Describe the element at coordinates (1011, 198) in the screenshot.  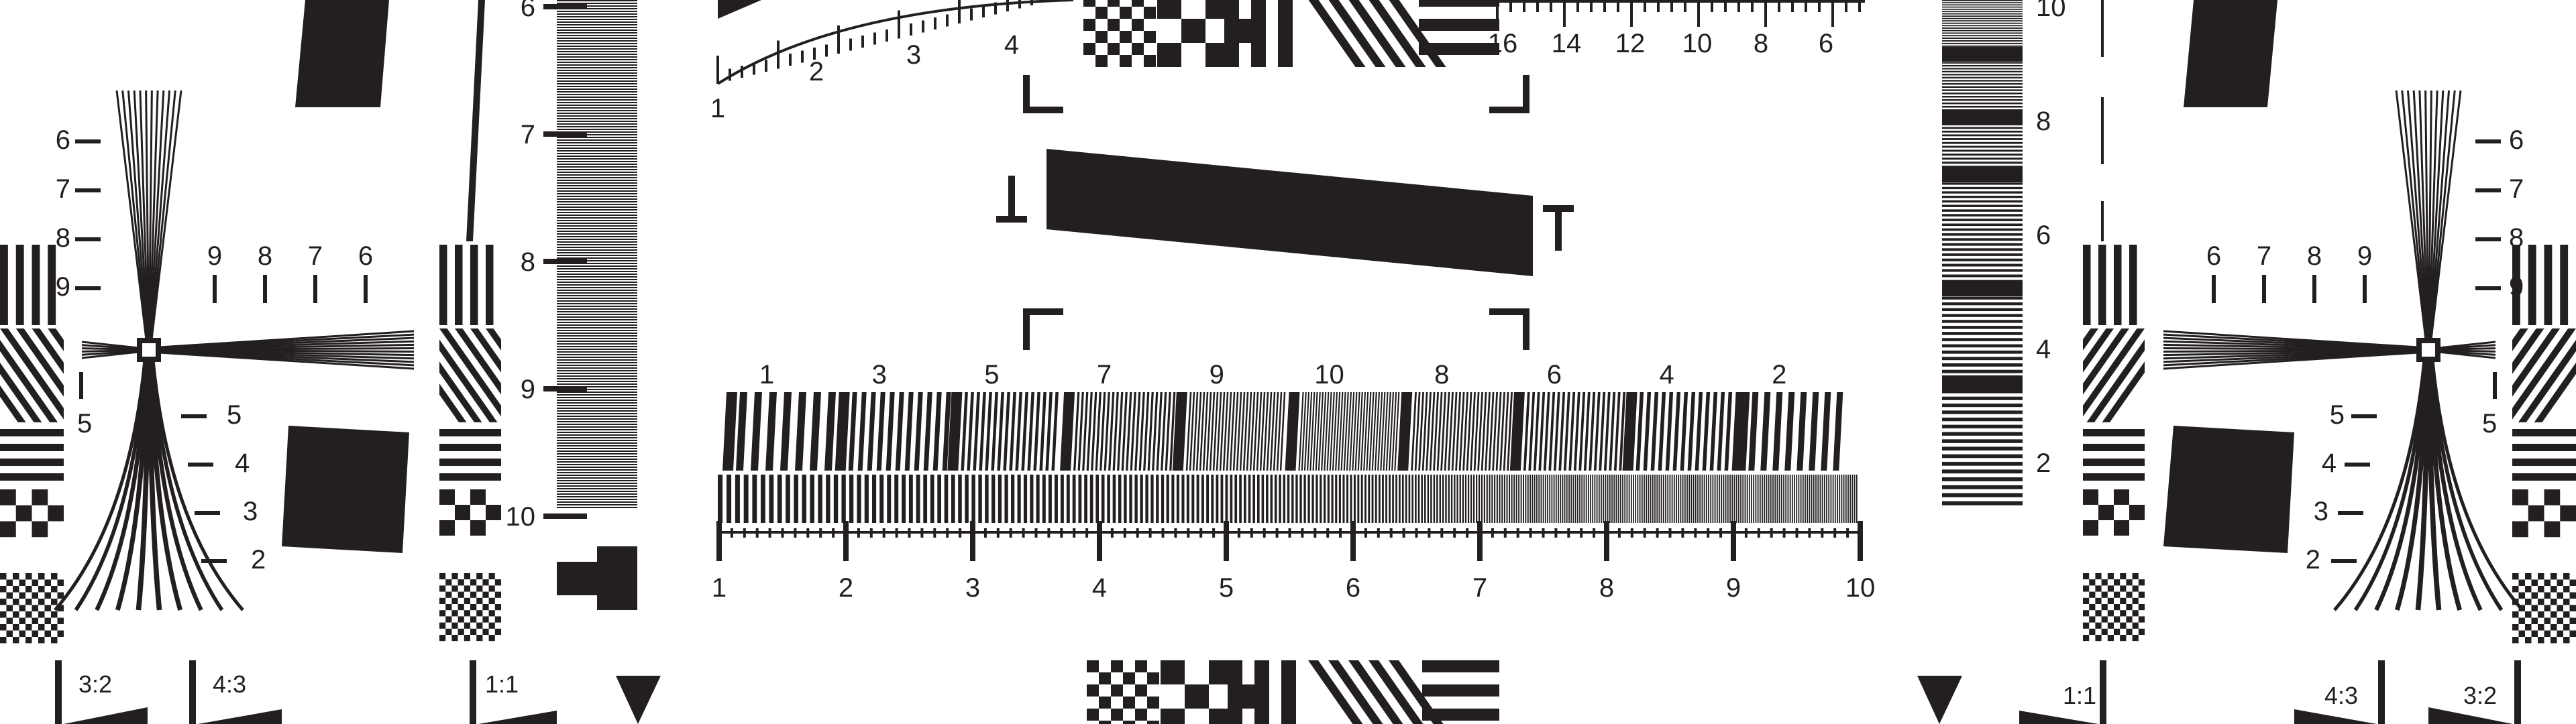
I see `t-marker-left-stem` at that location.